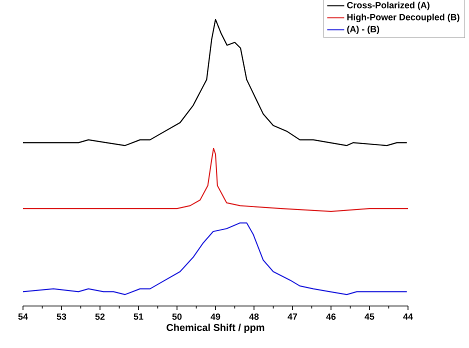 The image size is (469, 348). Describe the element at coordinates (388, 6) in the screenshot. I see `legend-label: Cross-Polarized (A)` at that location.